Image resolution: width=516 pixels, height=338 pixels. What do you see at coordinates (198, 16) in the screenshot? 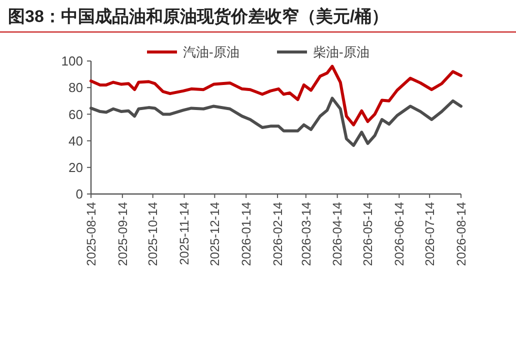
I see `chart-title: 图38：中国成品油和原油现货价差收窄（美元/桶）` at bounding box center [198, 16].